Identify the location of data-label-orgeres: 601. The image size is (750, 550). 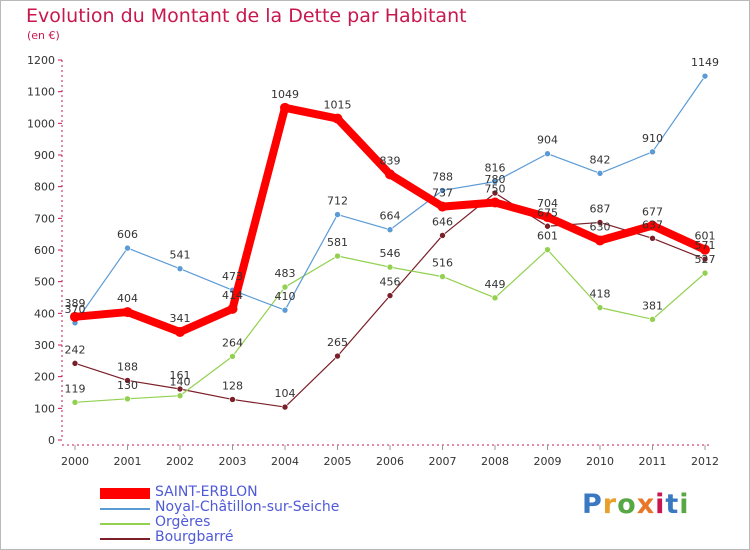
(547, 236).